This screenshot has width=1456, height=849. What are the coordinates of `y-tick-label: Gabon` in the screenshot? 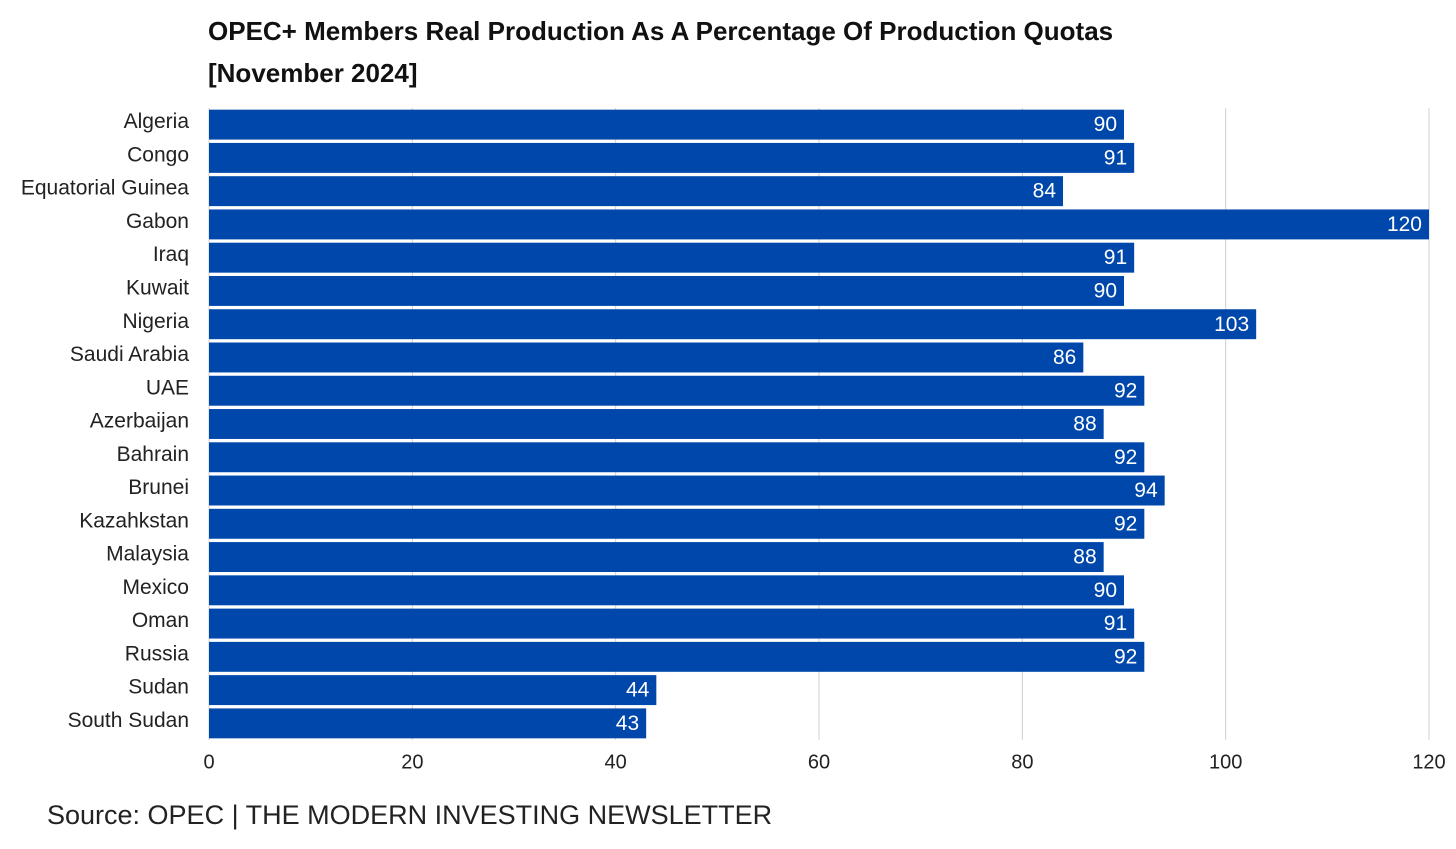 It's located at (157, 221).